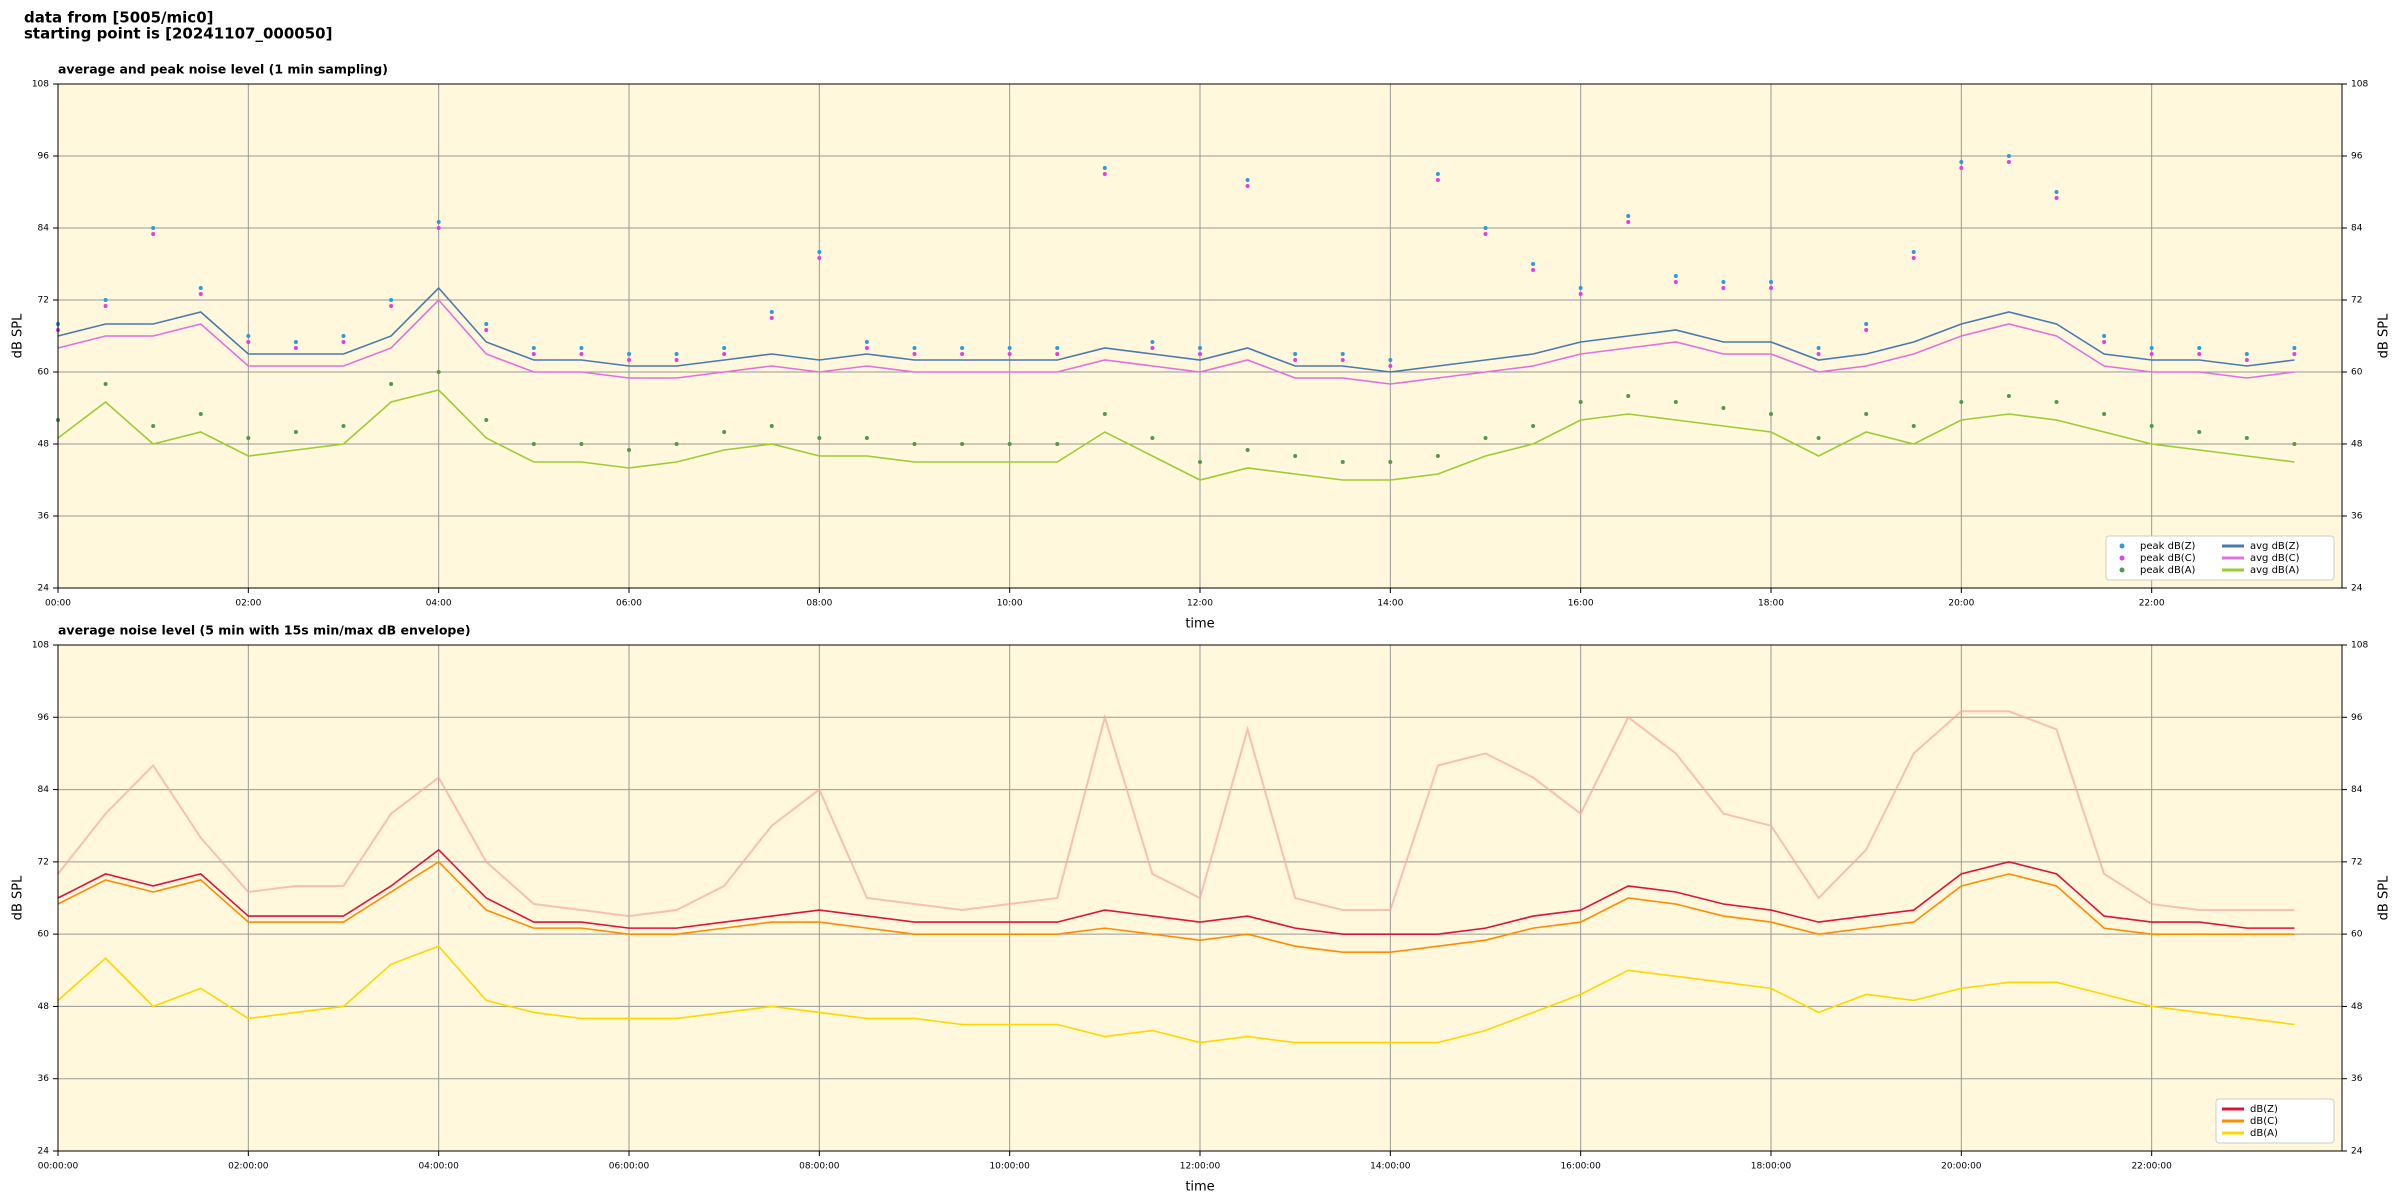  I want to click on y-tick-label: 36, so click(44, 1079).